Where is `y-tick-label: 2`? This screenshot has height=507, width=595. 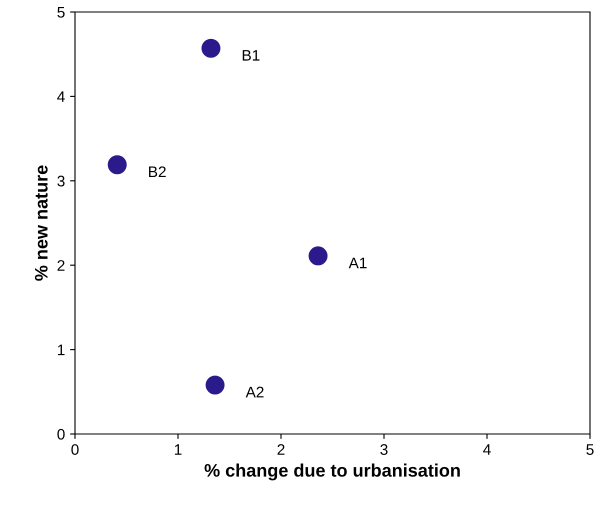 y-tick-label: 2 is located at coordinates (61, 265).